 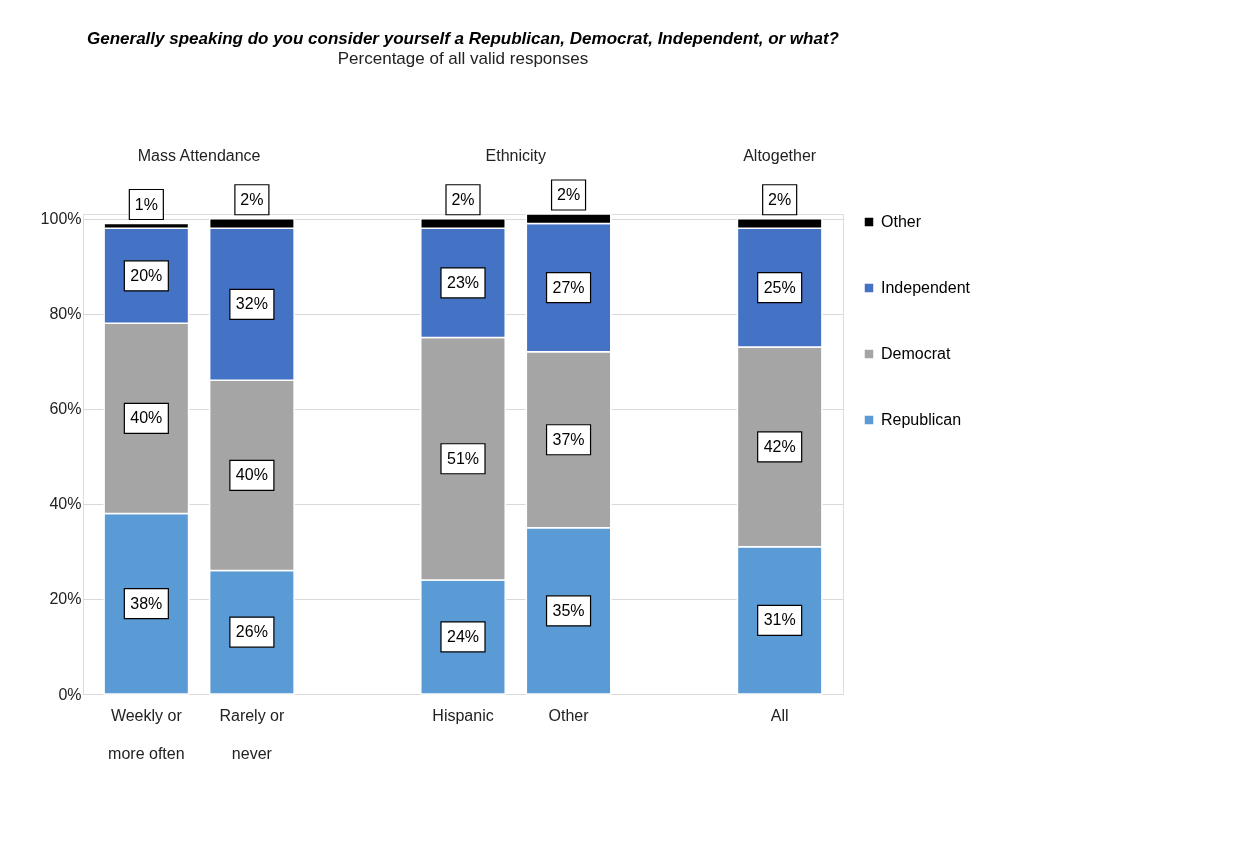 What do you see at coordinates (779, 446) in the screenshot?
I see `data-label: 42%` at bounding box center [779, 446].